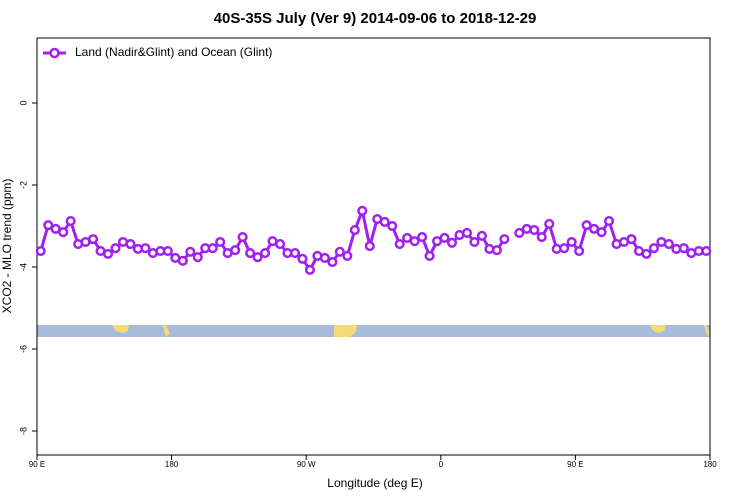 The width and height of the screenshot is (750, 500). What do you see at coordinates (7, 246) in the screenshot?
I see `y-axis-label: XCO2 - MLO trend (ppm)` at bounding box center [7, 246].